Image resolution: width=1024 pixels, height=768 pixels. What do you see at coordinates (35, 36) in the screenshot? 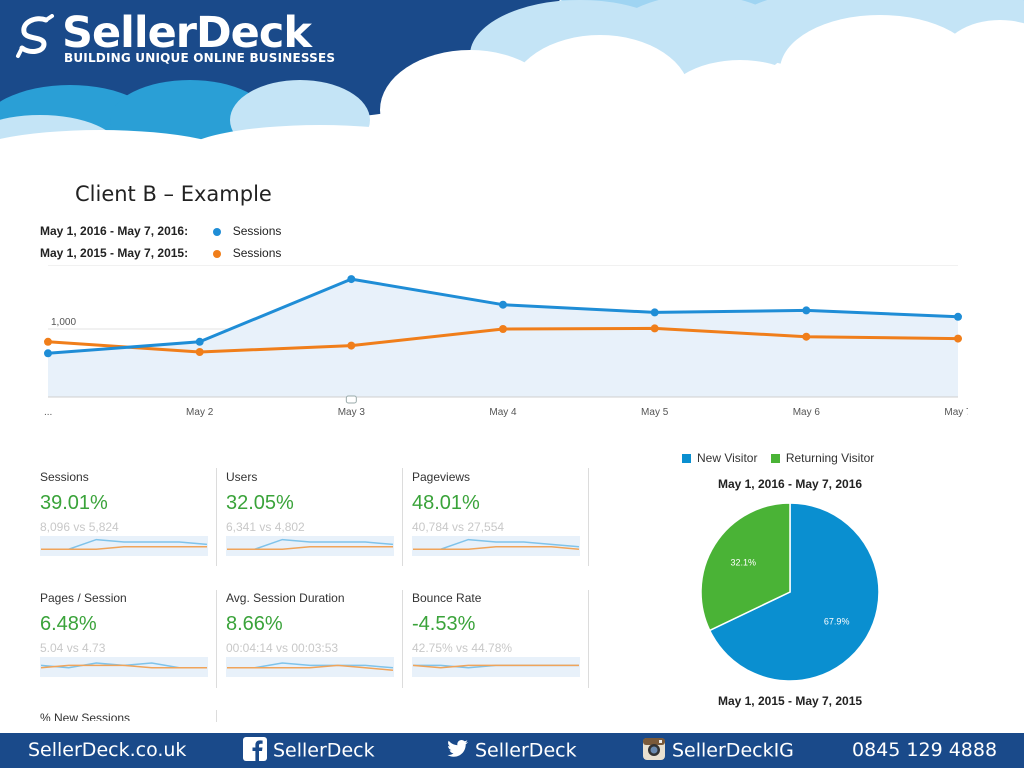
I see `sellerdeck-logo-icon` at bounding box center [35, 36].